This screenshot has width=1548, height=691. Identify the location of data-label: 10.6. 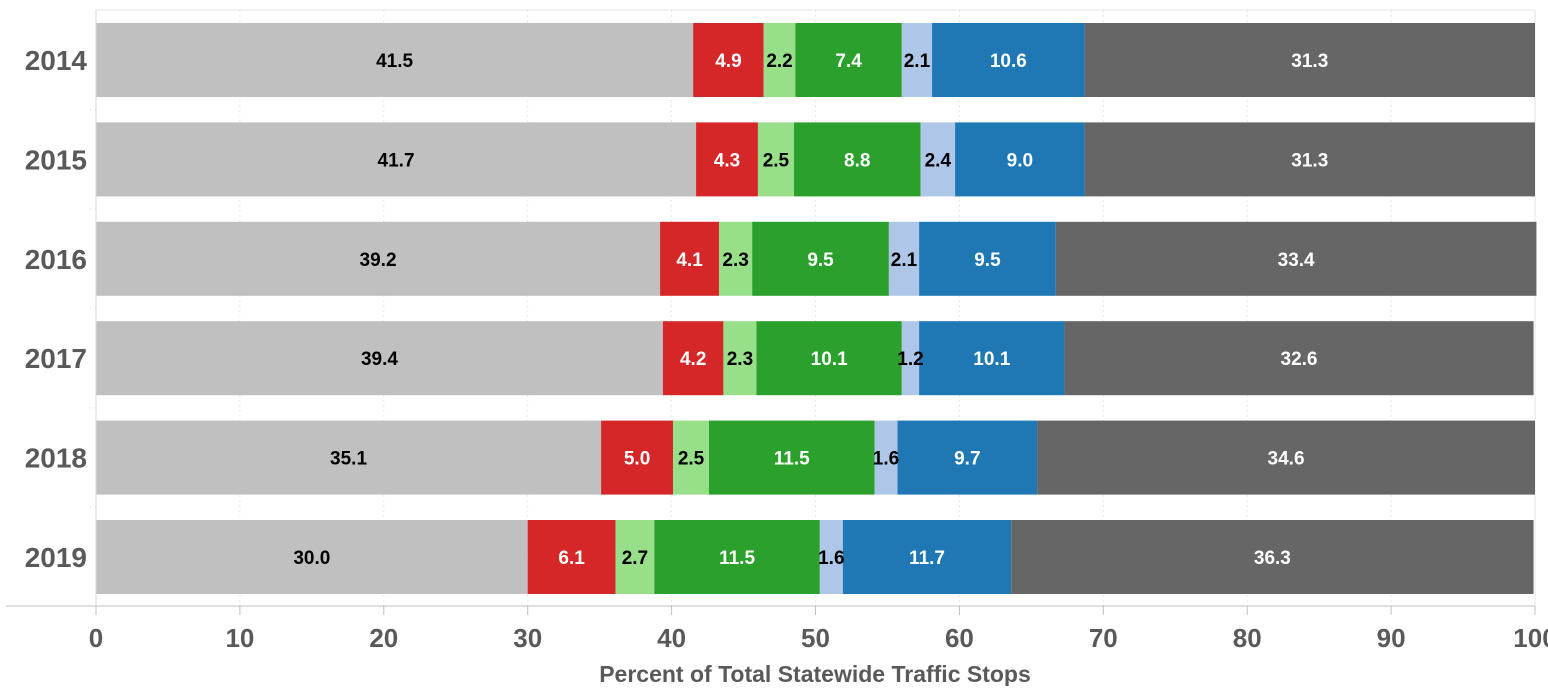
(1008, 61).